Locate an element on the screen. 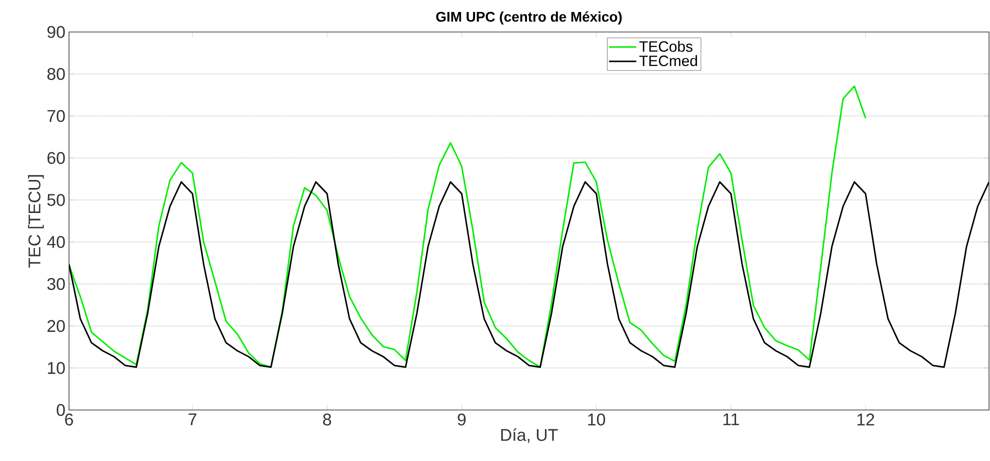  y-tick-label: 60 is located at coordinates (56, 158).